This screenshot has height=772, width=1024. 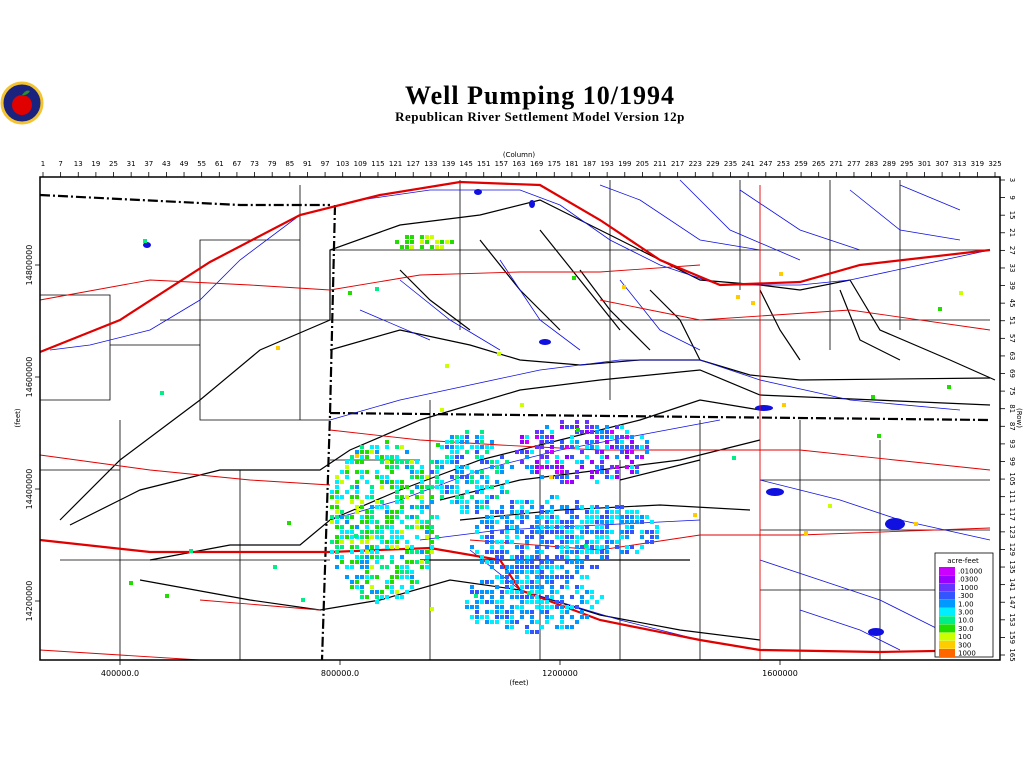 I want to click on column-tick-label: 319, so click(x=977, y=164).